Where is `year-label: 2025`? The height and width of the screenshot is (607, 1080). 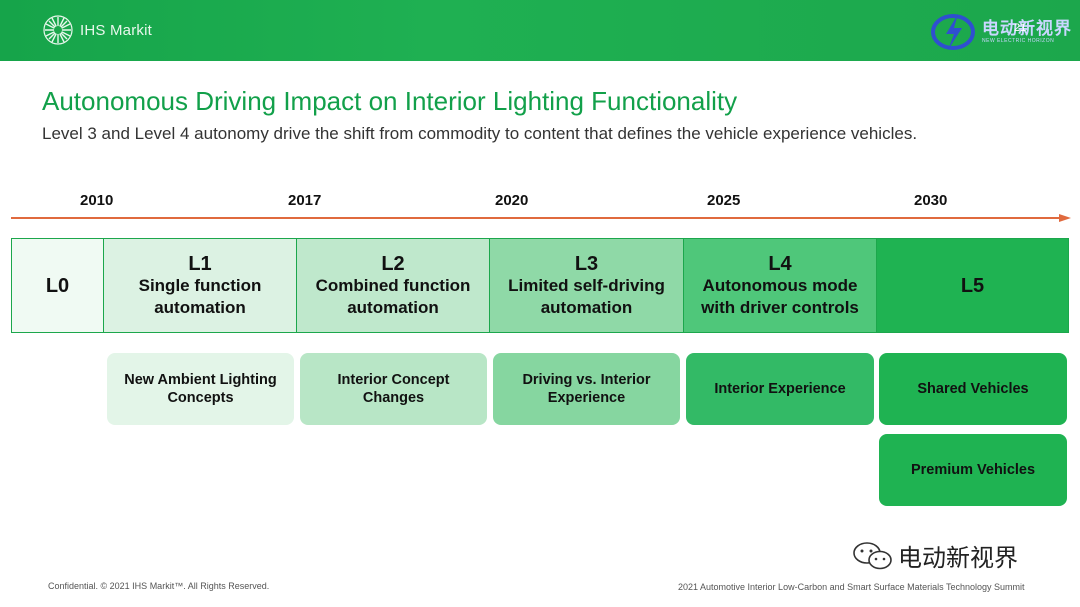 year-label: 2025 is located at coordinates (724, 200).